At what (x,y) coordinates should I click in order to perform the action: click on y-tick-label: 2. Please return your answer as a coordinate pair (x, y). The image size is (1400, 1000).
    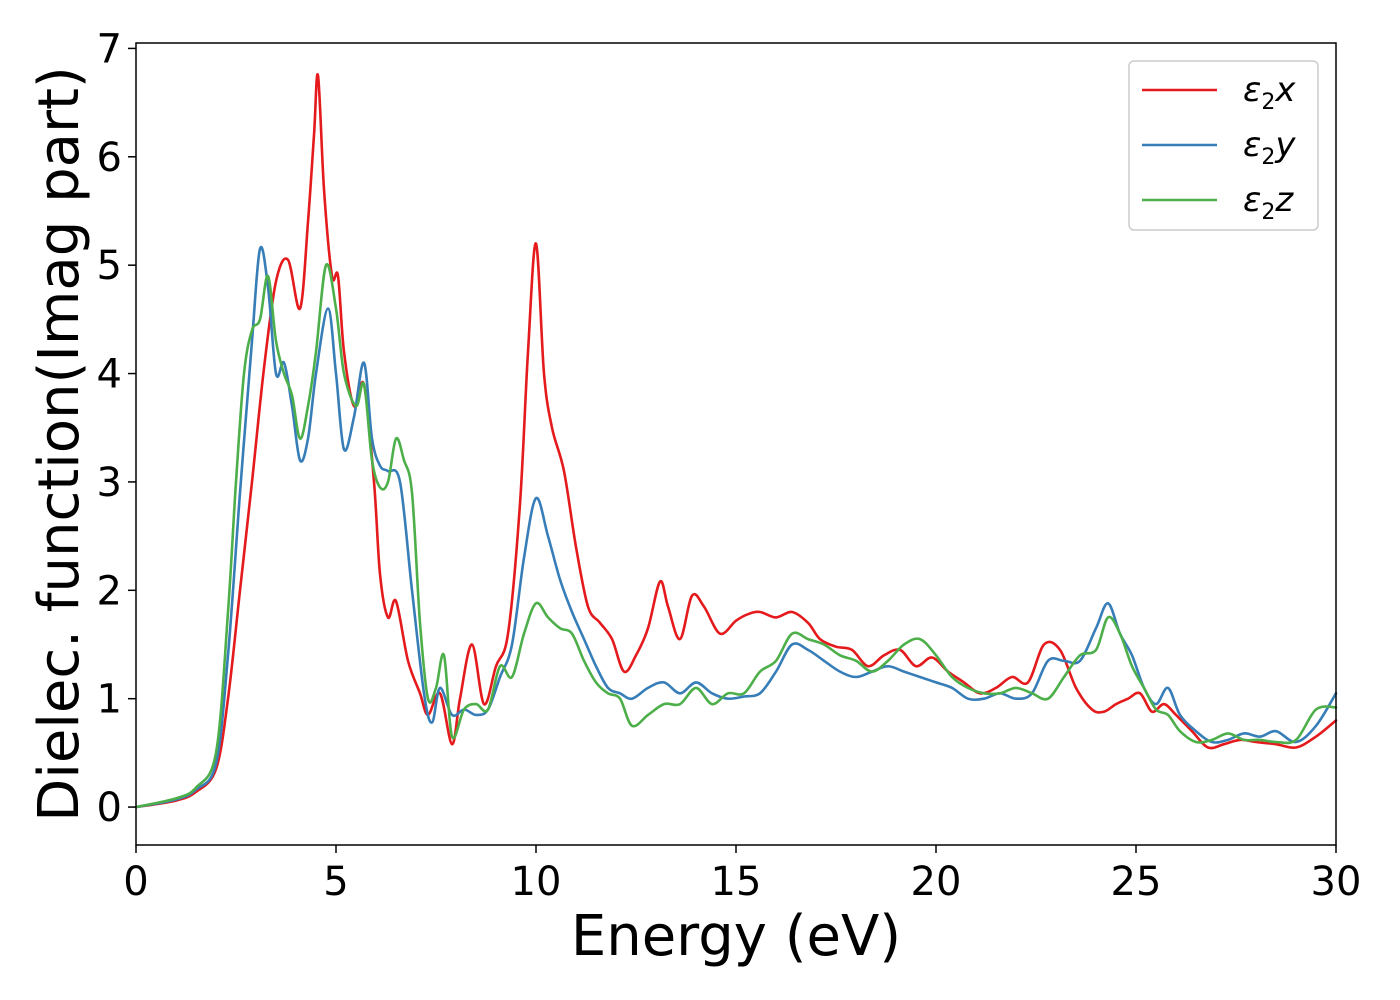
    Looking at the image, I should click on (109, 591).